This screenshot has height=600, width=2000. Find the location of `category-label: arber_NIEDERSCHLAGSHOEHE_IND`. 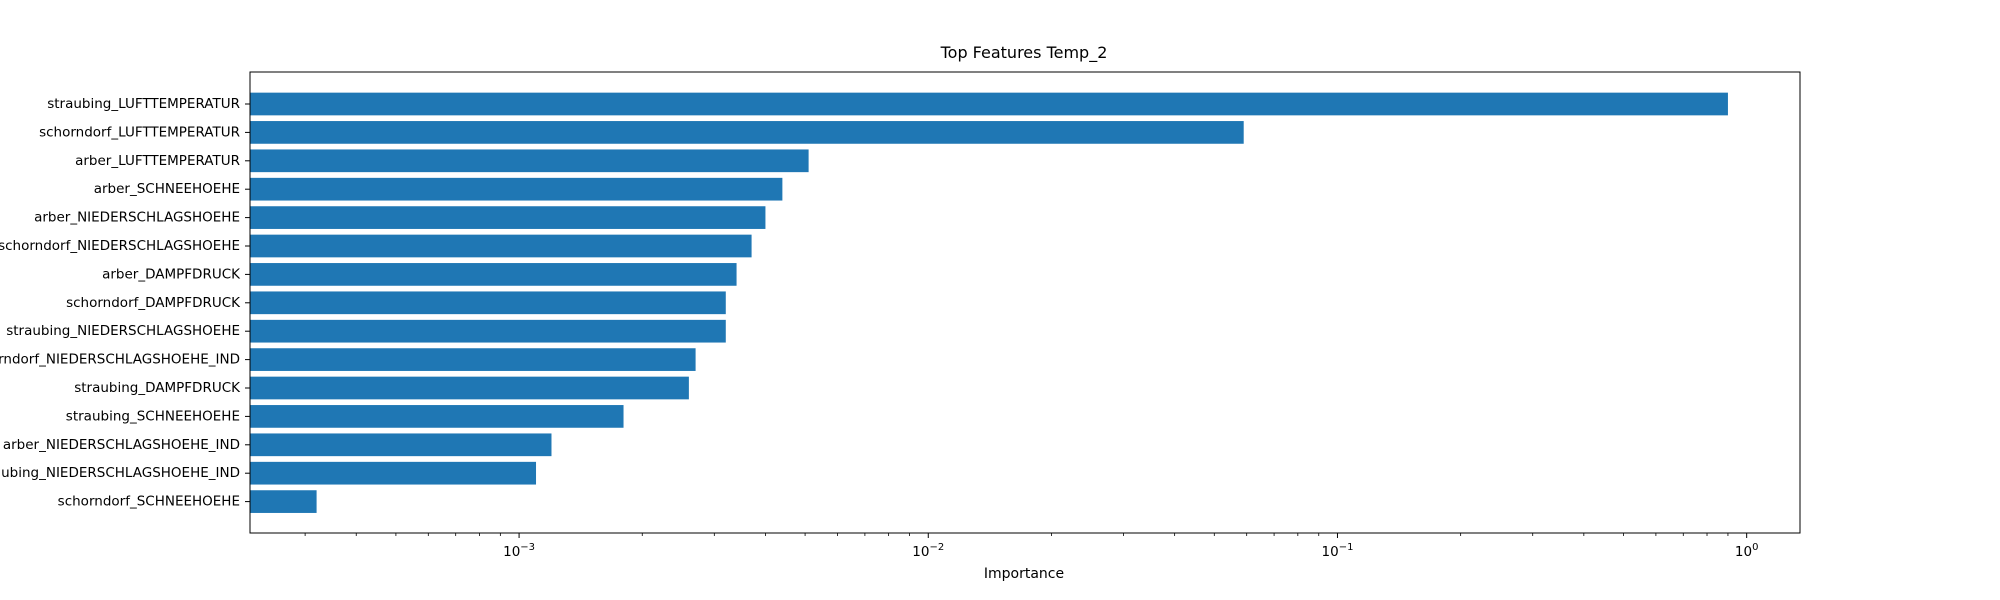

category-label: arber_NIEDERSCHLAGSHOEHE_IND is located at coordinates (121, 445).